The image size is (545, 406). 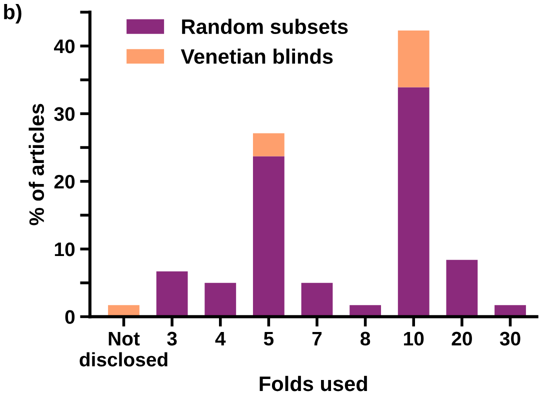 What do you see at coordinates (13, 14) in the screenshot?
I see `text: b)` at bounding box center [13, 14].